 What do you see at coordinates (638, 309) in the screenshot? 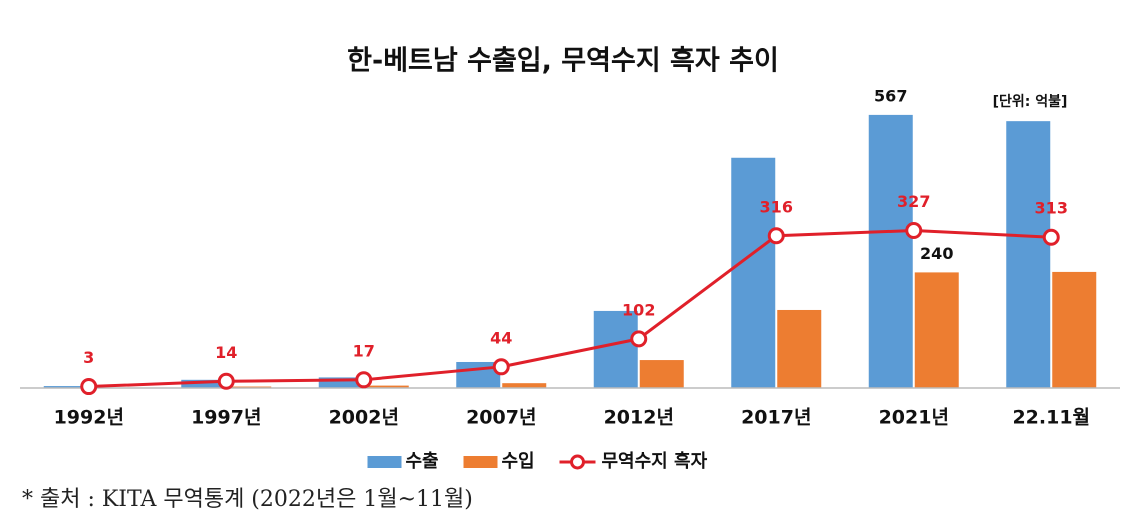
I see `data-label: 102` at bounding box center [638, 309].